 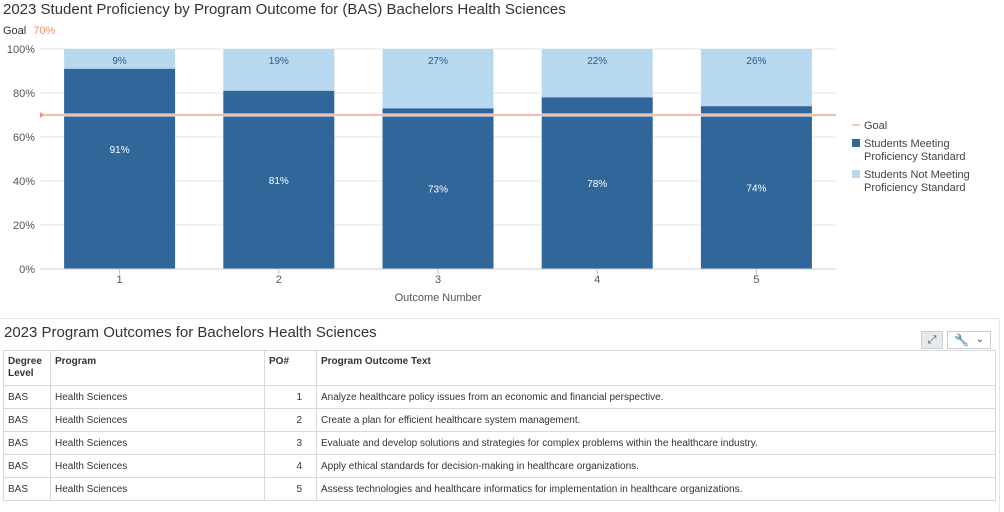 What do you see at coordinates (42, 115) in the screenshot?
I see `goal-marker` at bounding box center [42, 115].